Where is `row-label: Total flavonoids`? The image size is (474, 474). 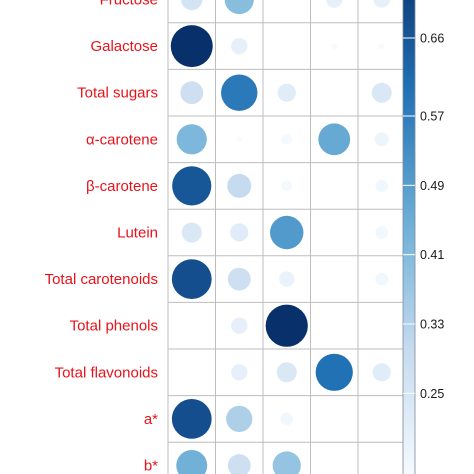
row-label: Total flavonoids is located at coordinates (106, 372).